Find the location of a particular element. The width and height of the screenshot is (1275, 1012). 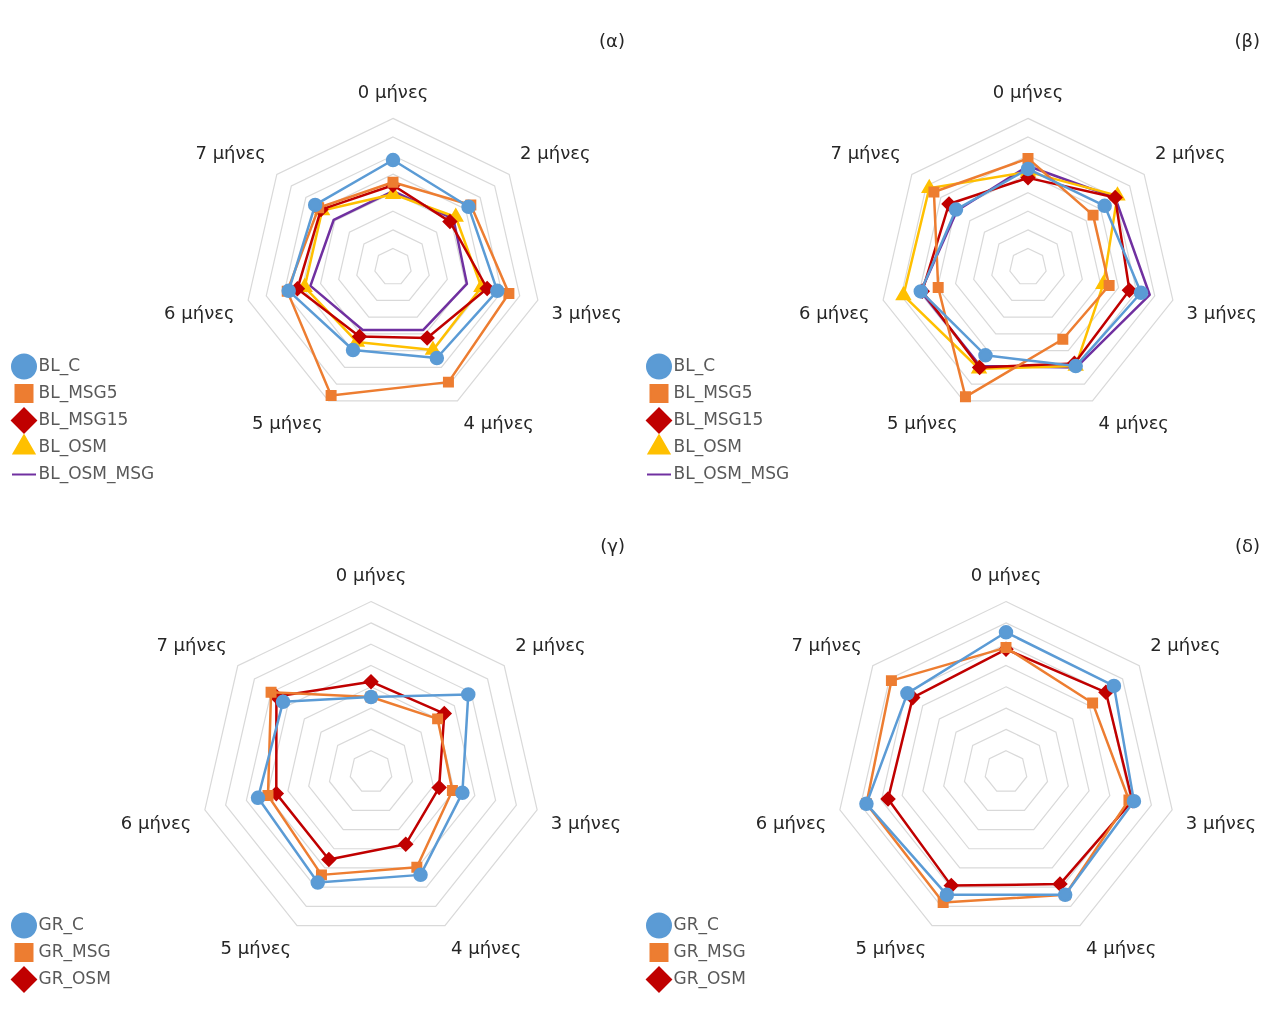

chart-title: (α) is located at coordinates (612, 40).